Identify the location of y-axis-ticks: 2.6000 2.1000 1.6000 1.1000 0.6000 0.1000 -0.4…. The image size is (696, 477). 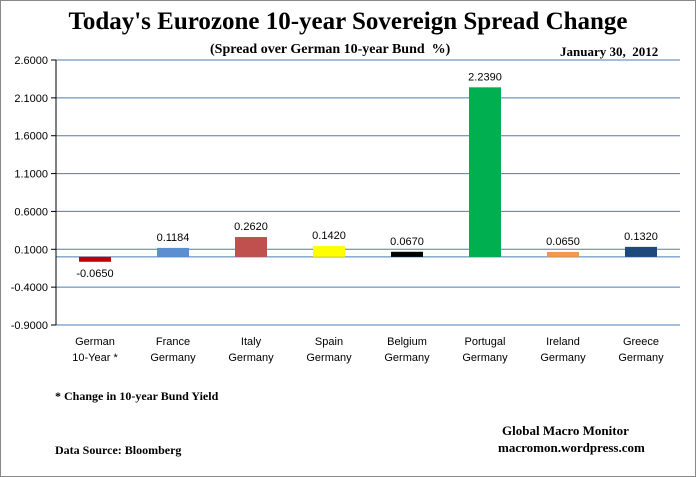
(34, 193).